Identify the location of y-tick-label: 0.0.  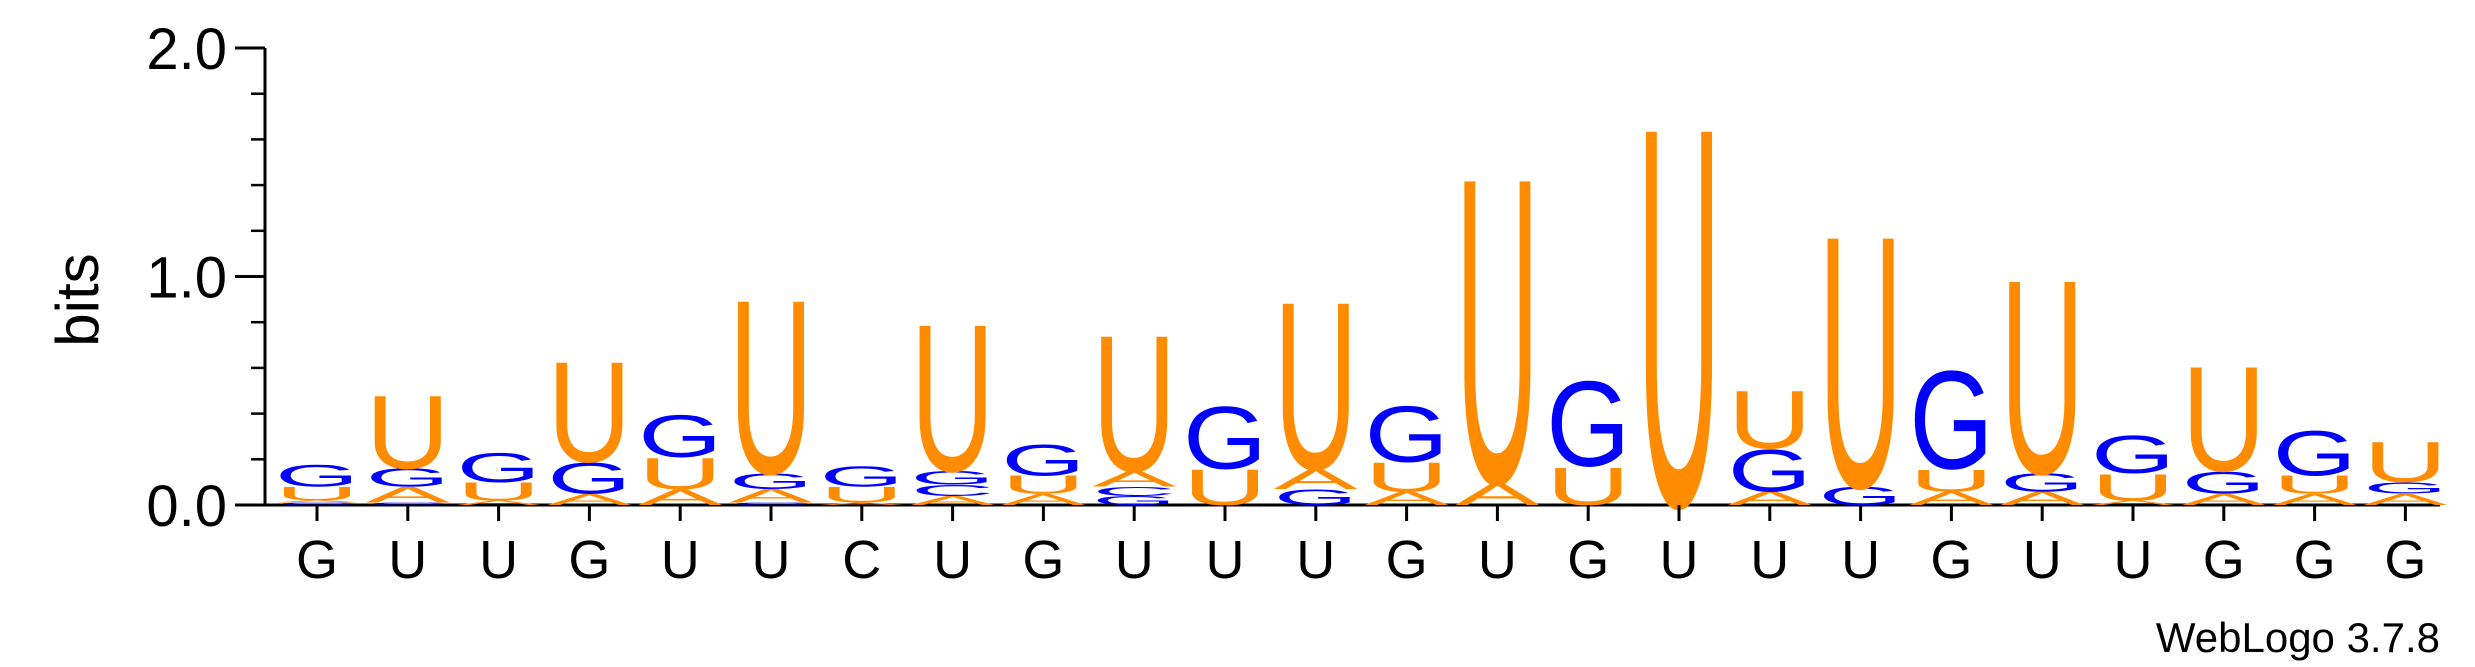
(186, 506).